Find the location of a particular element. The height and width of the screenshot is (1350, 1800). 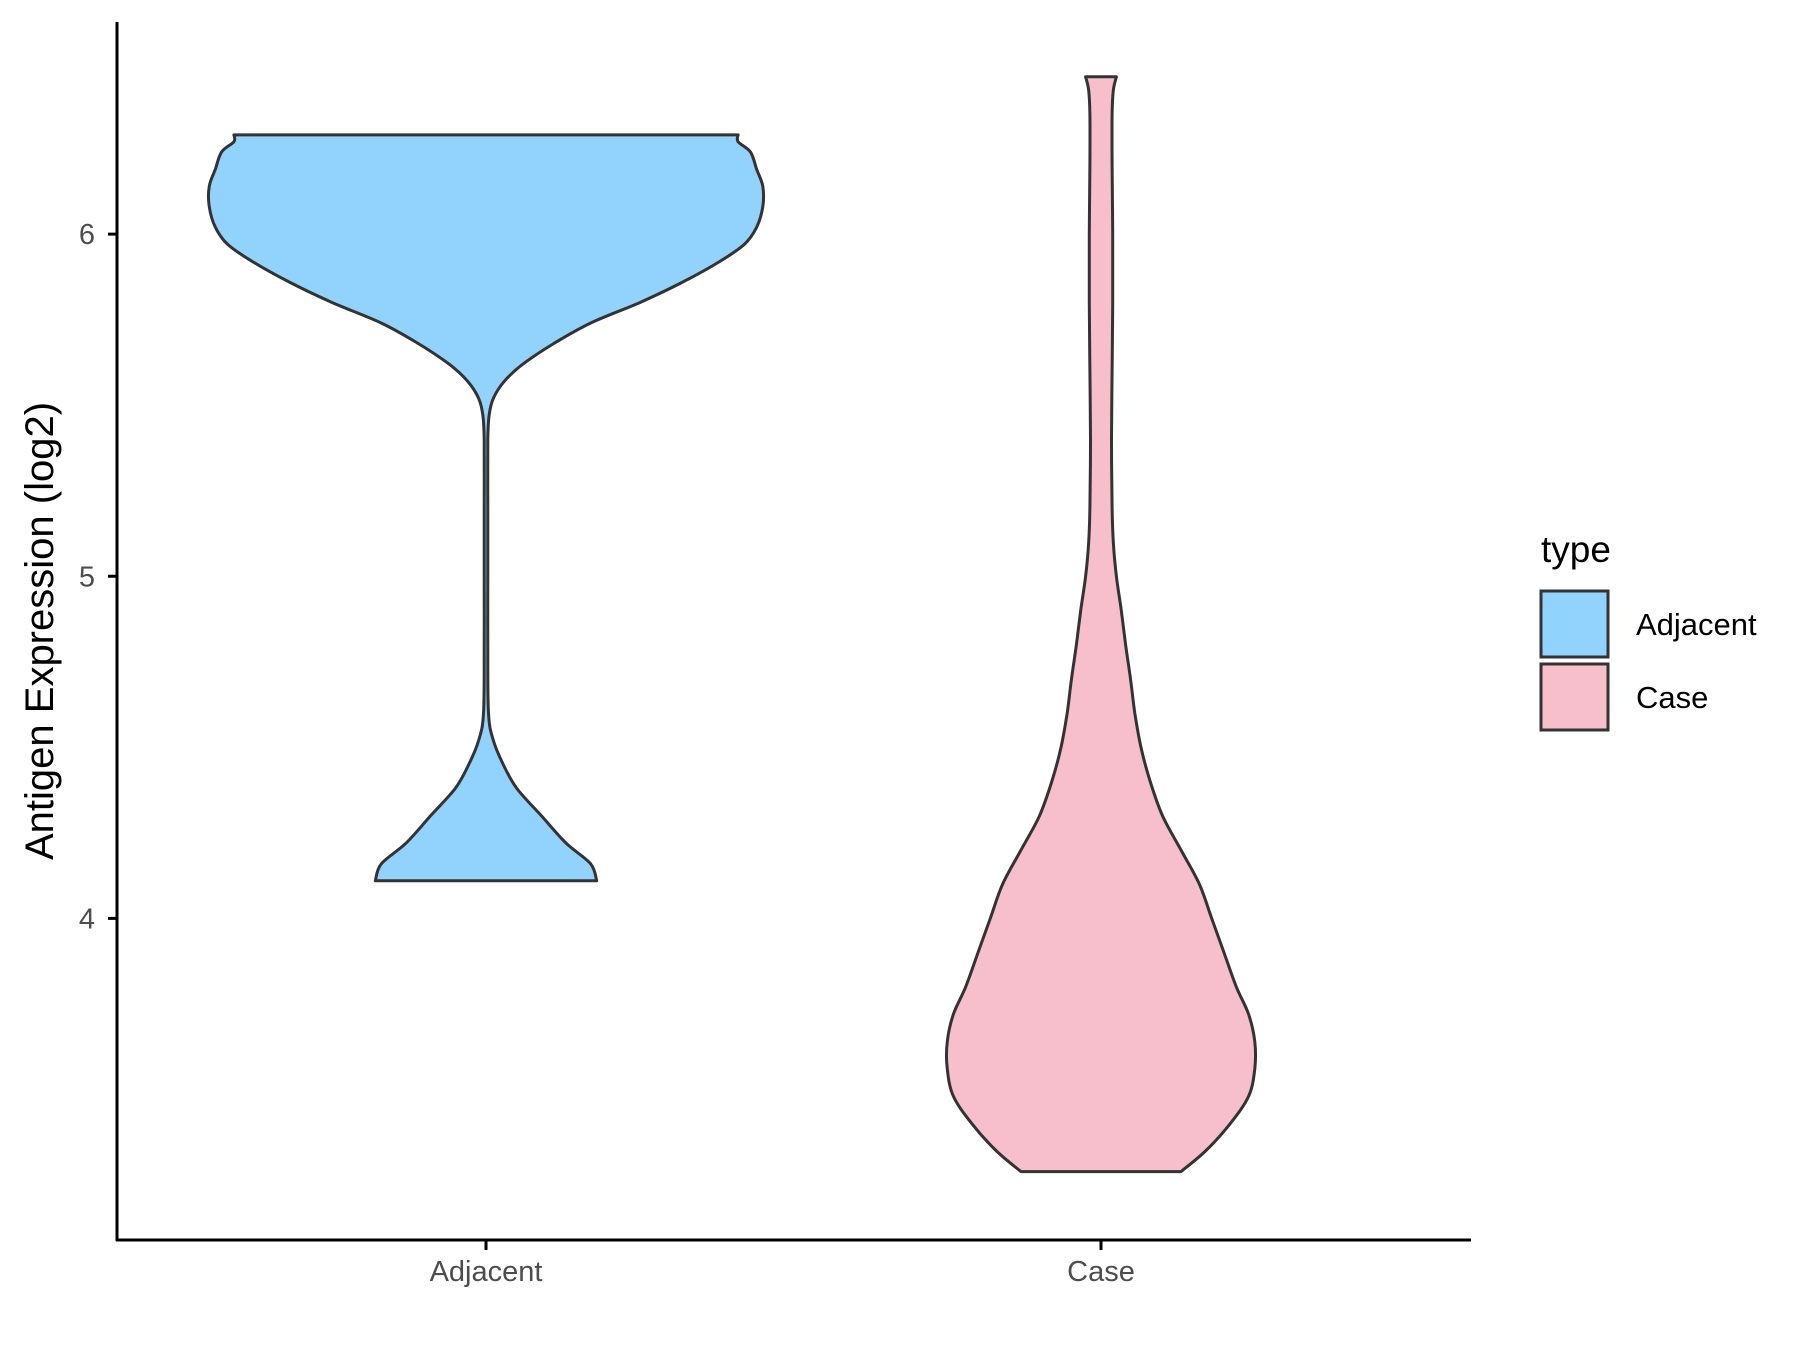

legend-items: Adjacent Case is located at coordinates (1648, 660).